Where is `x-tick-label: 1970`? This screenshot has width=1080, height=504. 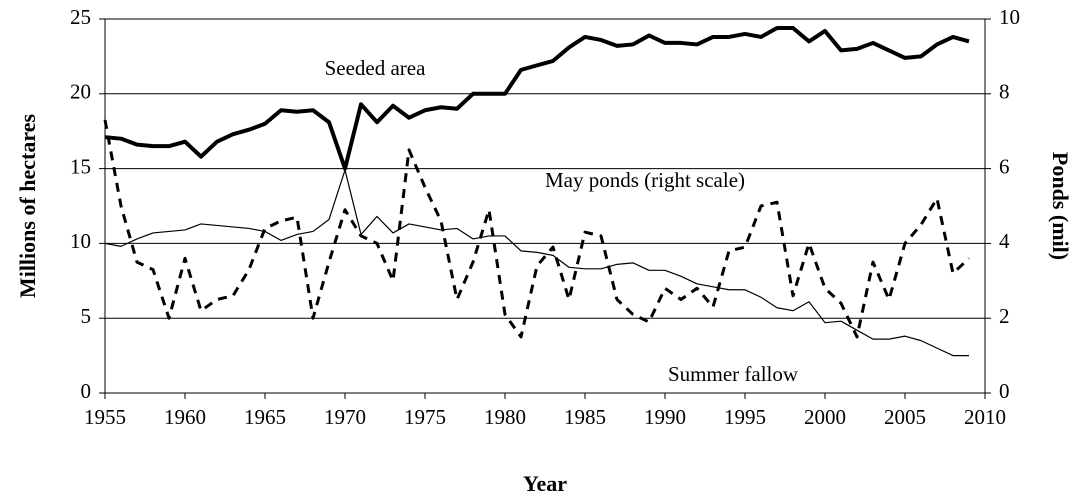
x-tick-label: 1970 is located at coordinates (345, 417).